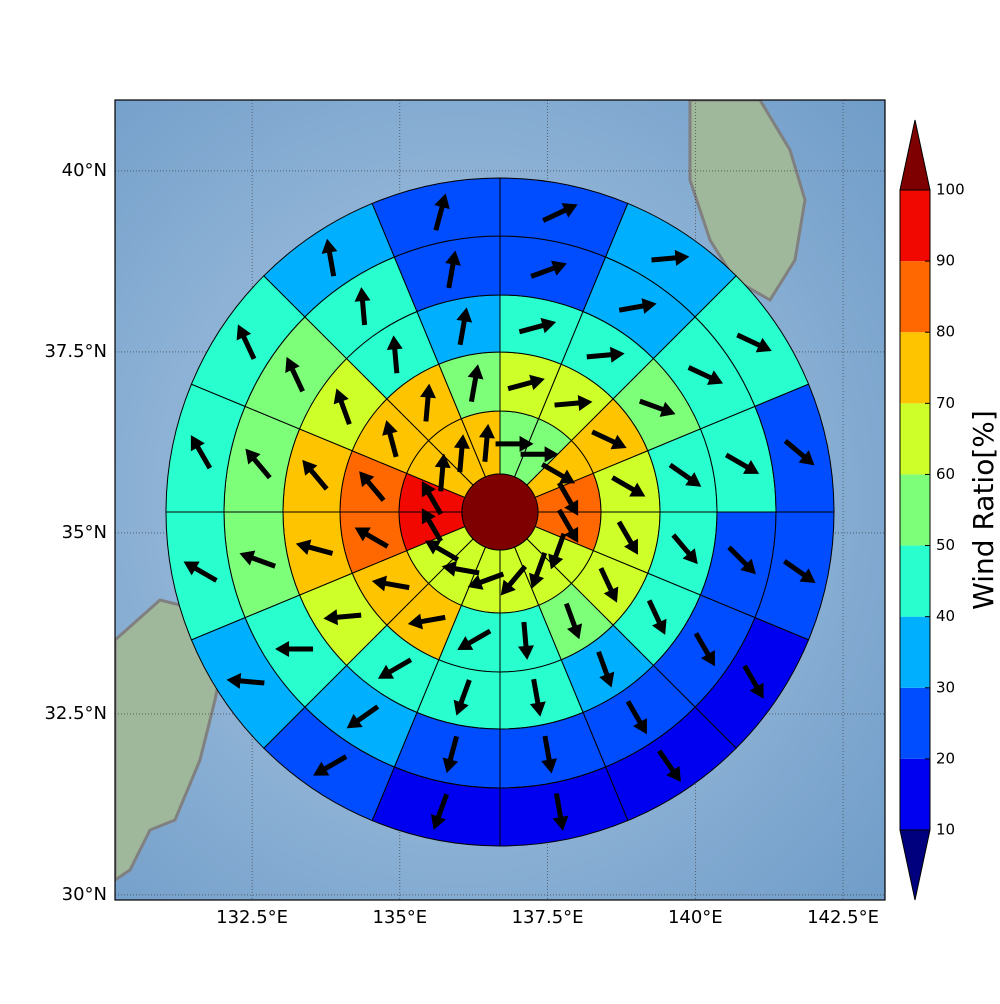 The width and height of the screenshot is (1000, 1004). I want to click on x-tick-label: 140°E, so click(695, 917).